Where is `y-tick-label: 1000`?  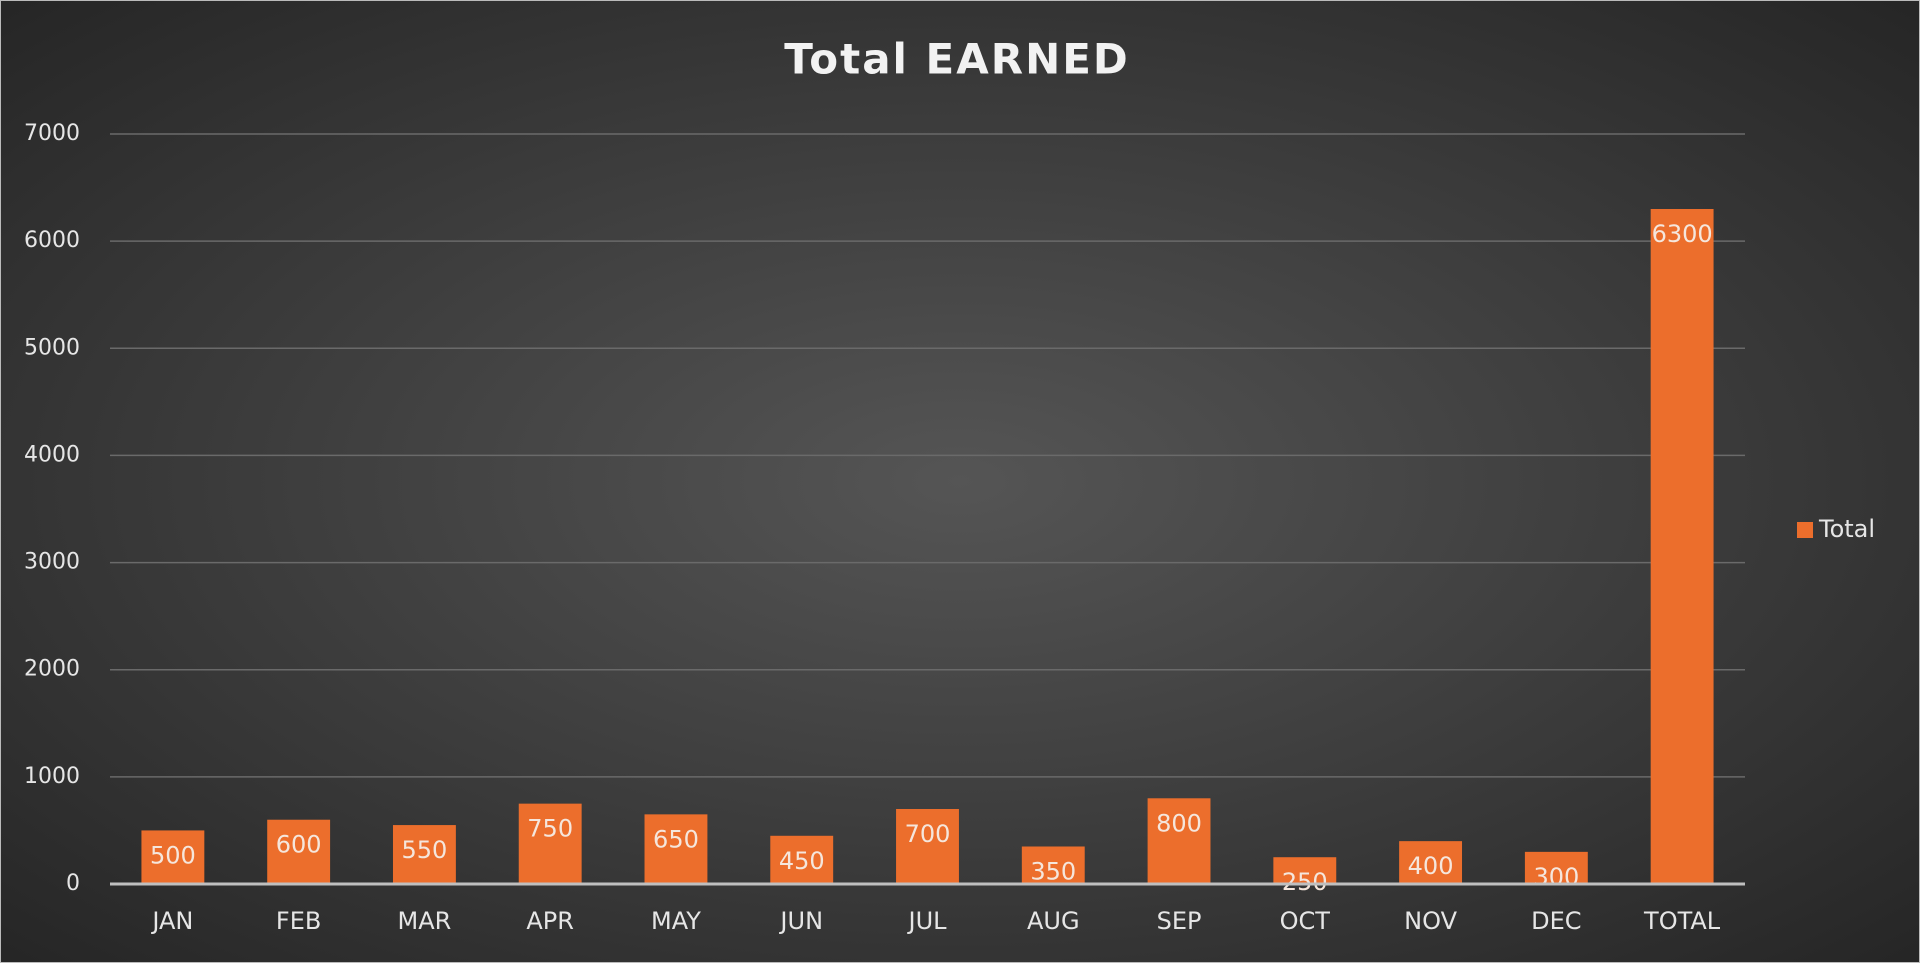 y-tick-label: 1000 is located at coordinates (52, 776).